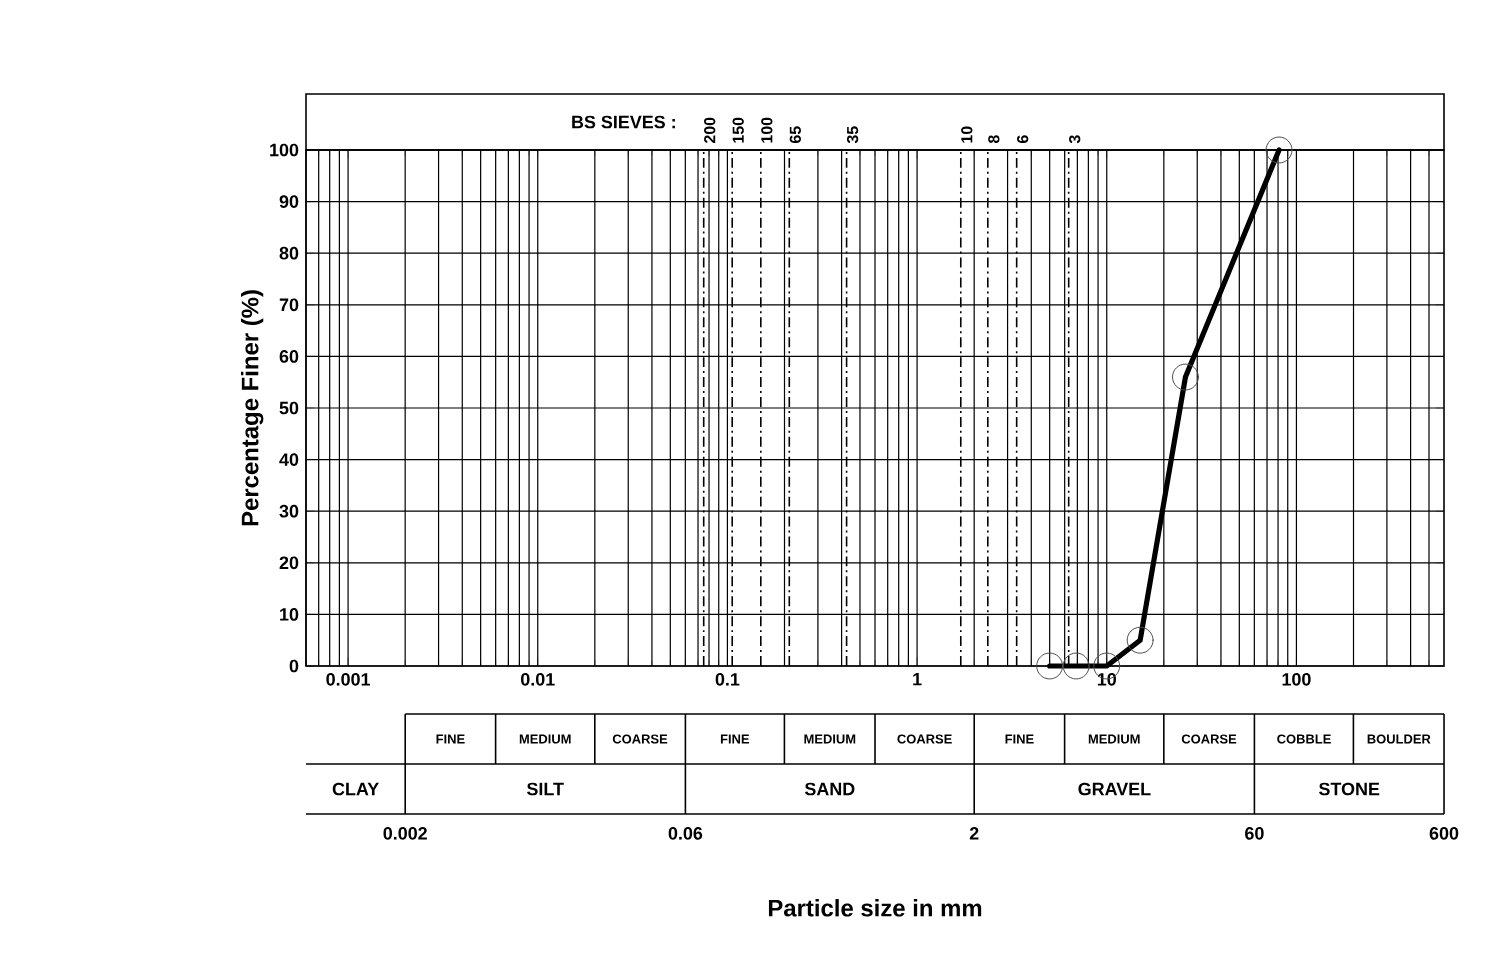  What do you see at coordinates (545, 789) in the screenshot?
I see `text: SILT` at bounding box center [545, 789].